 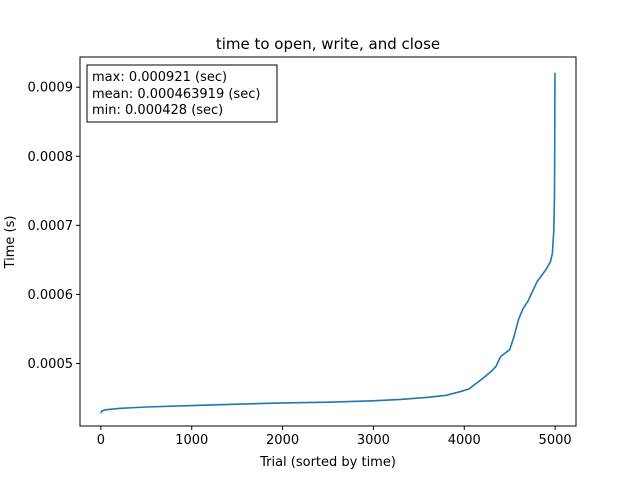 What do you see at coordinates (327, 462) in the screenshot?
I see `x-axis-label: Trial (sorted by time)` at bounding box center [327, 462].